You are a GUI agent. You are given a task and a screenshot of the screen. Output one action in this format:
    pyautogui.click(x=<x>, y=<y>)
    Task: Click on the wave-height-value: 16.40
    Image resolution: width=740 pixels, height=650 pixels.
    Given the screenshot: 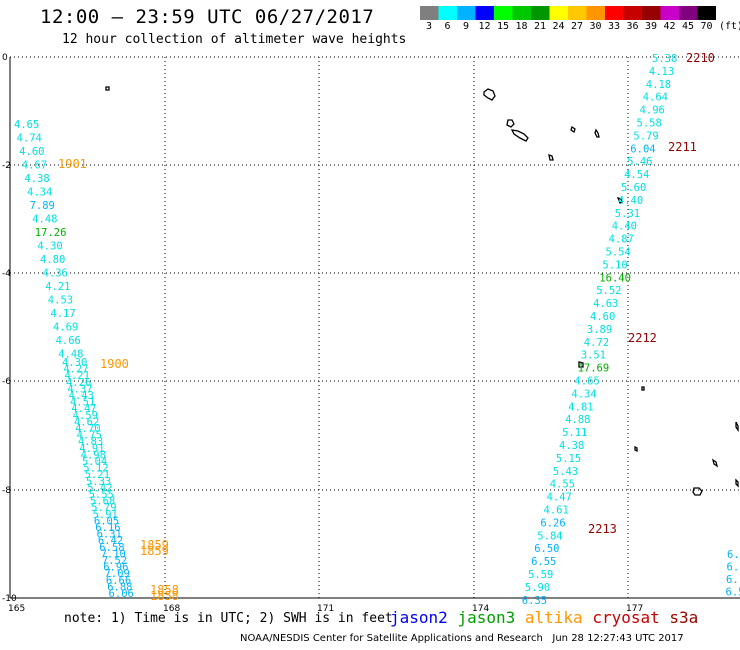 What is the action you would take?
    pyautogui.click(x=615, y=278)
    